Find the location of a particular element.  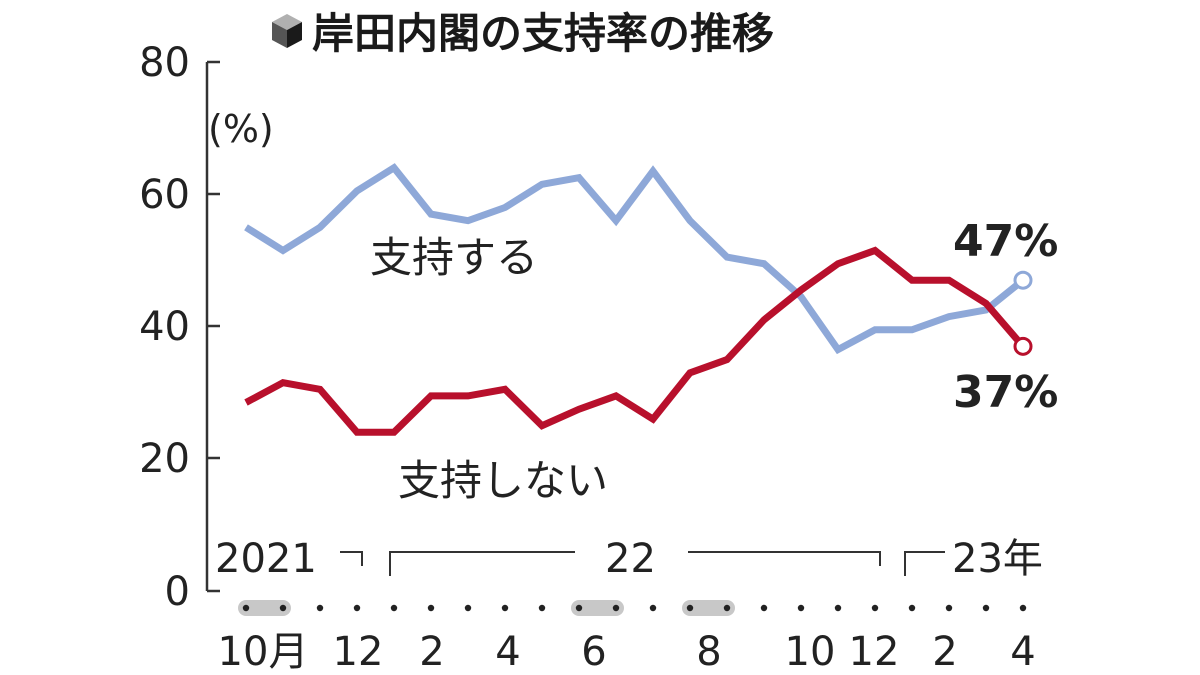

x-tick-label-dec-2021: 12 is located at coordinates (358, 652).